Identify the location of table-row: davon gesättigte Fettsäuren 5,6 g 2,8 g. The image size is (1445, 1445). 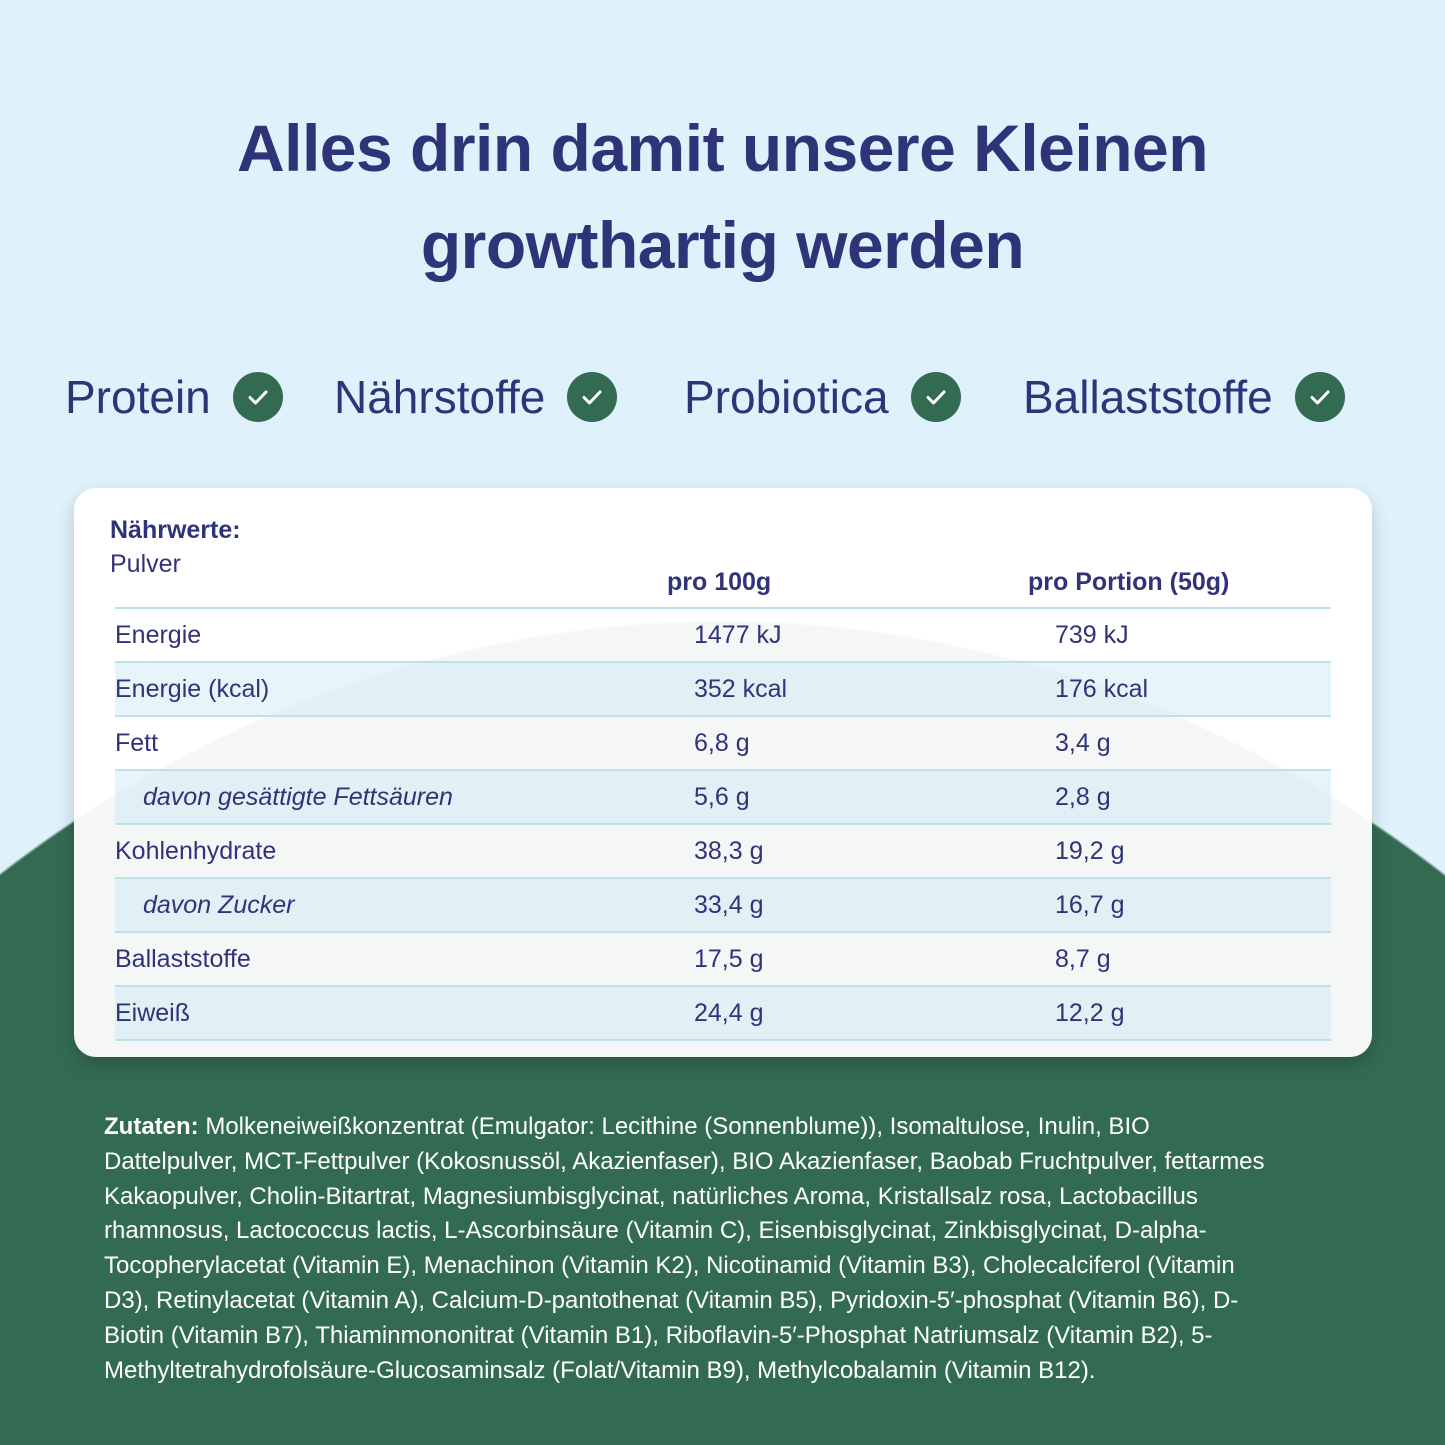
(723, 797).